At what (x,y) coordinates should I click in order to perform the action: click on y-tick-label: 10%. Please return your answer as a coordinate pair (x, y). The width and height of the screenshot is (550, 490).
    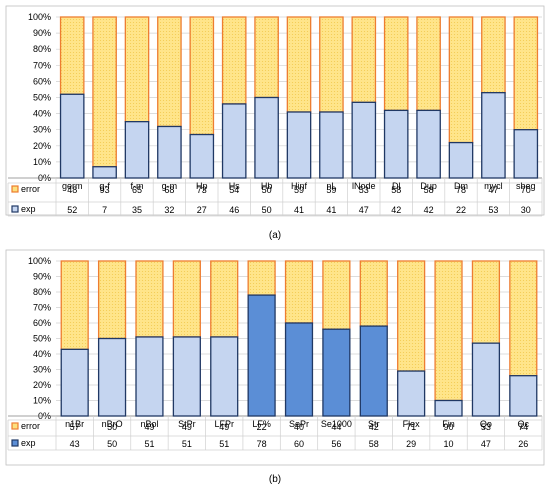
    Looking at the image, I should click on (42, 162).